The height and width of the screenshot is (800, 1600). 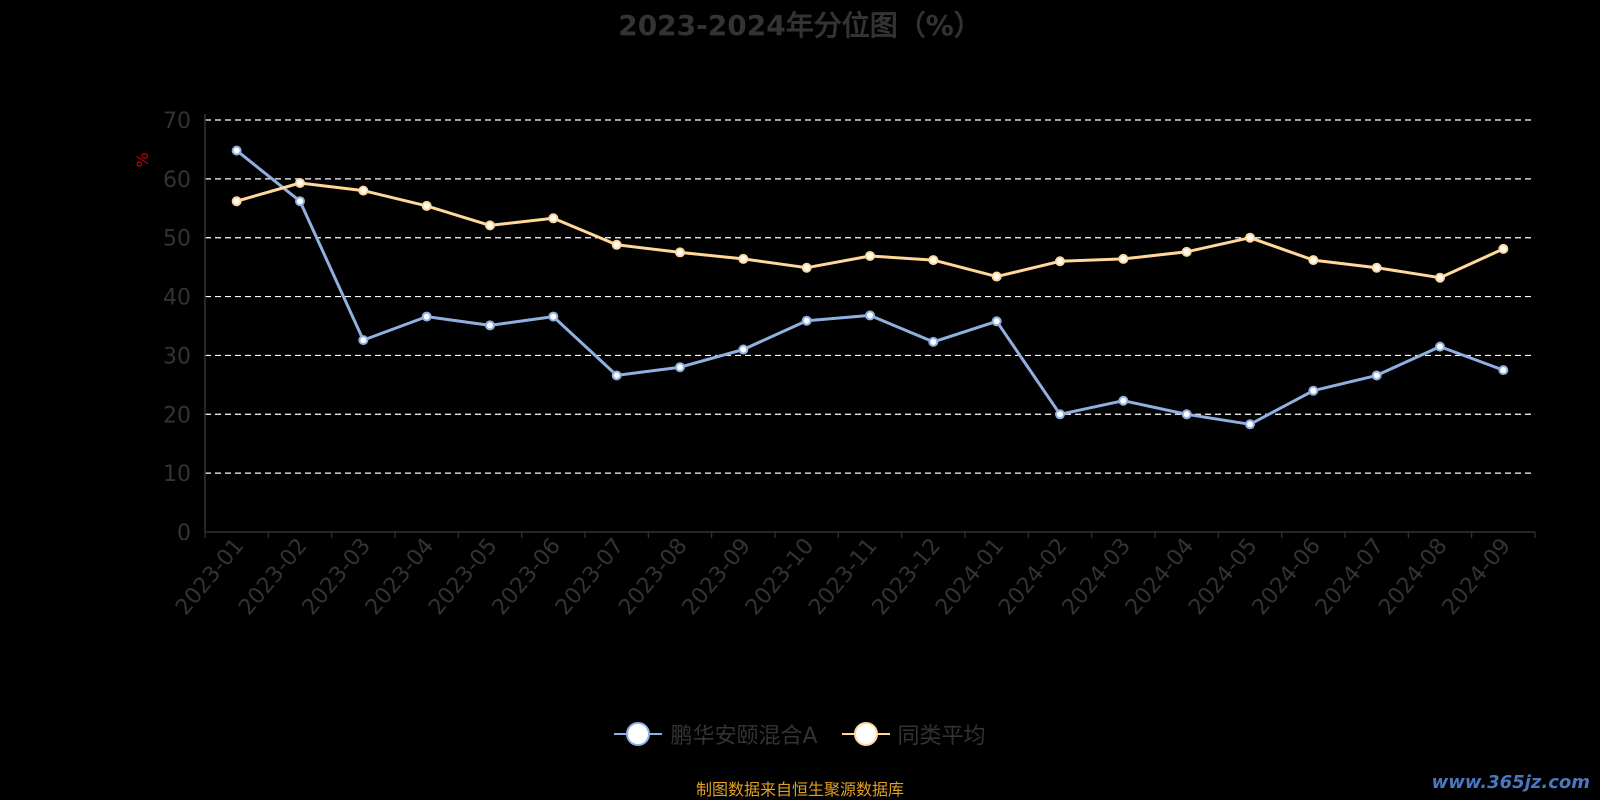 What do you see at coordinates (177, 121) in the screenshot?
I see `y-tick-label-70: 70` at bounding box center [177, 121].